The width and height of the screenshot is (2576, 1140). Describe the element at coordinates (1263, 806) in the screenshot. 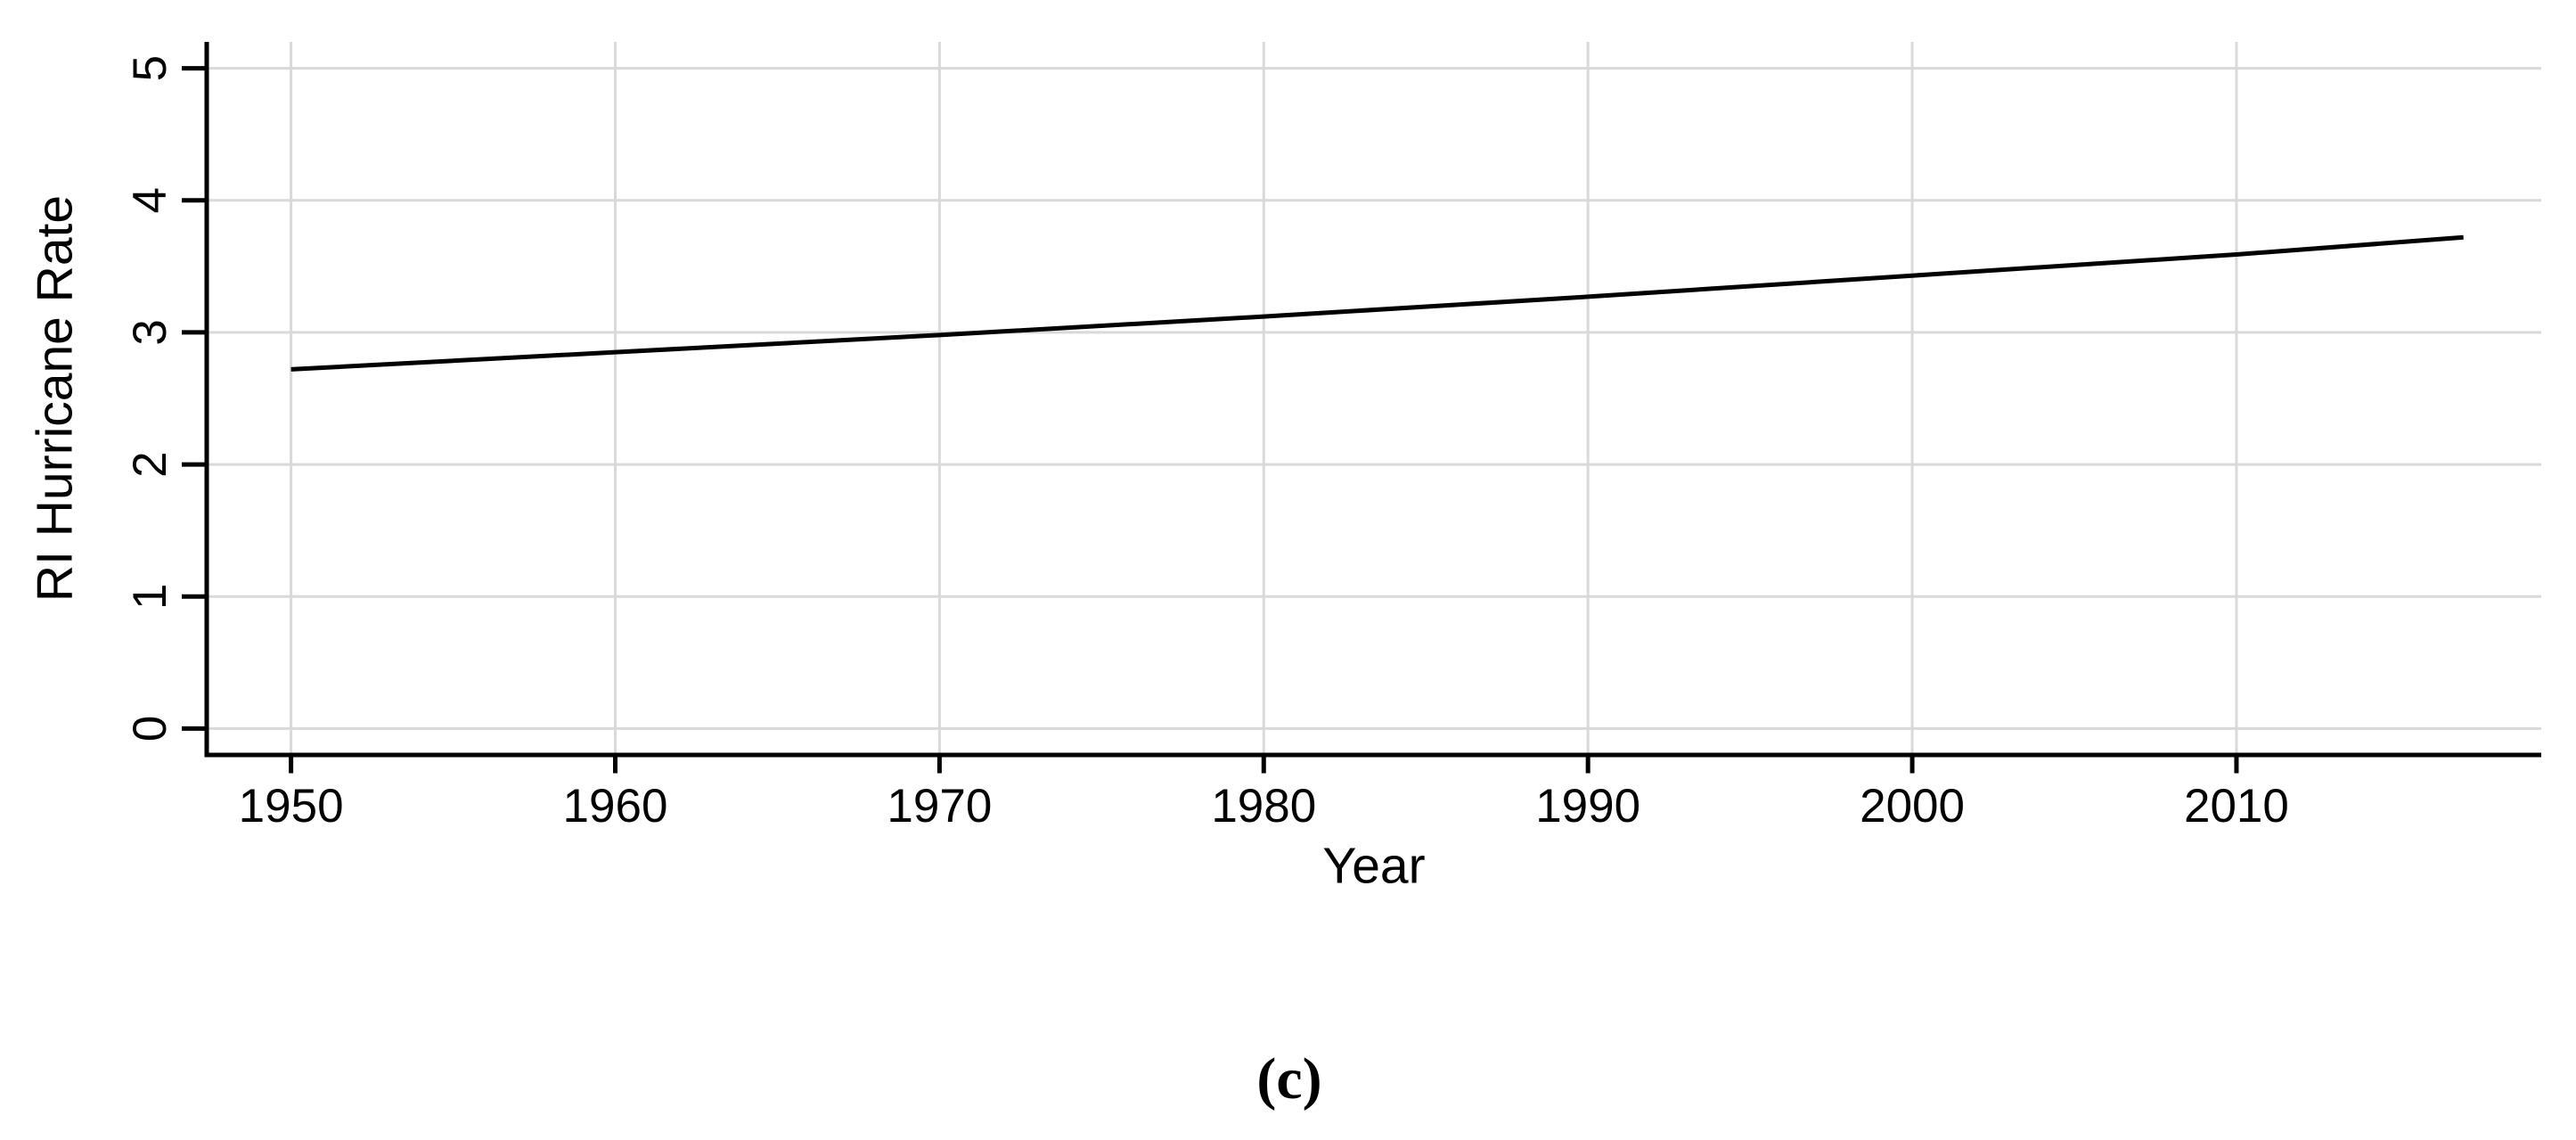

I see `x-tick-label: 1980` at that location.